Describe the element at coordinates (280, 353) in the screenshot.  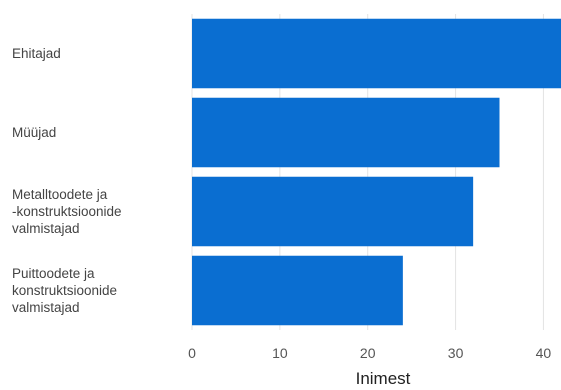
I see `x-tick-label: 10` at that location.